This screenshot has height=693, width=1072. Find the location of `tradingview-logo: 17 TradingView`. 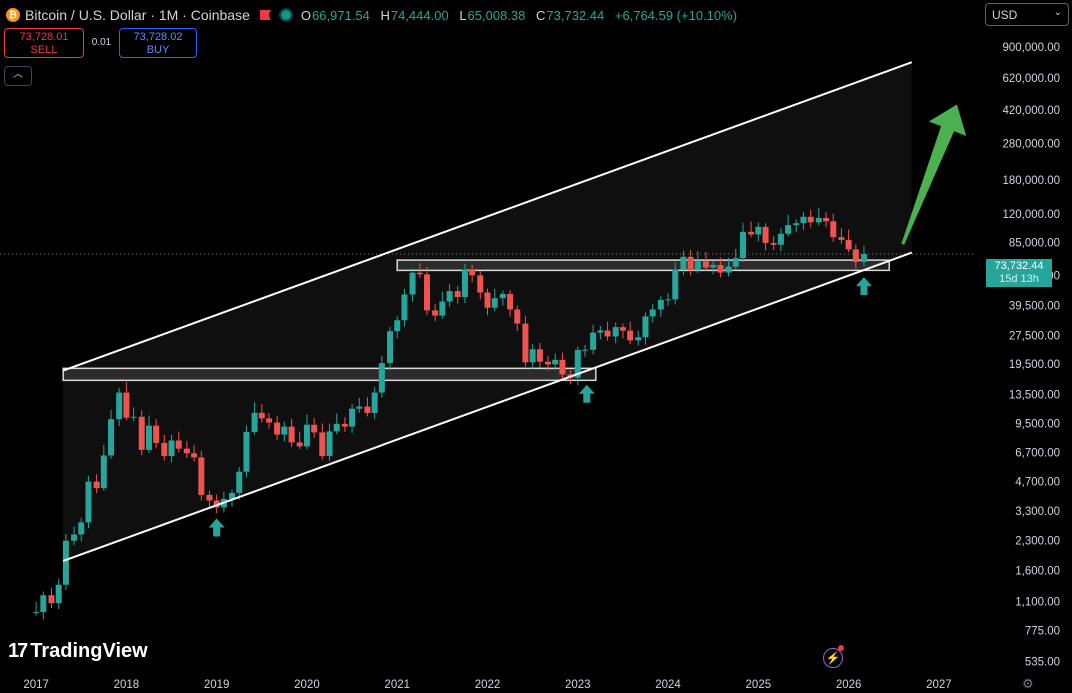

tradingview-logo: 17 TradingView is located at coordinates (78, 651).